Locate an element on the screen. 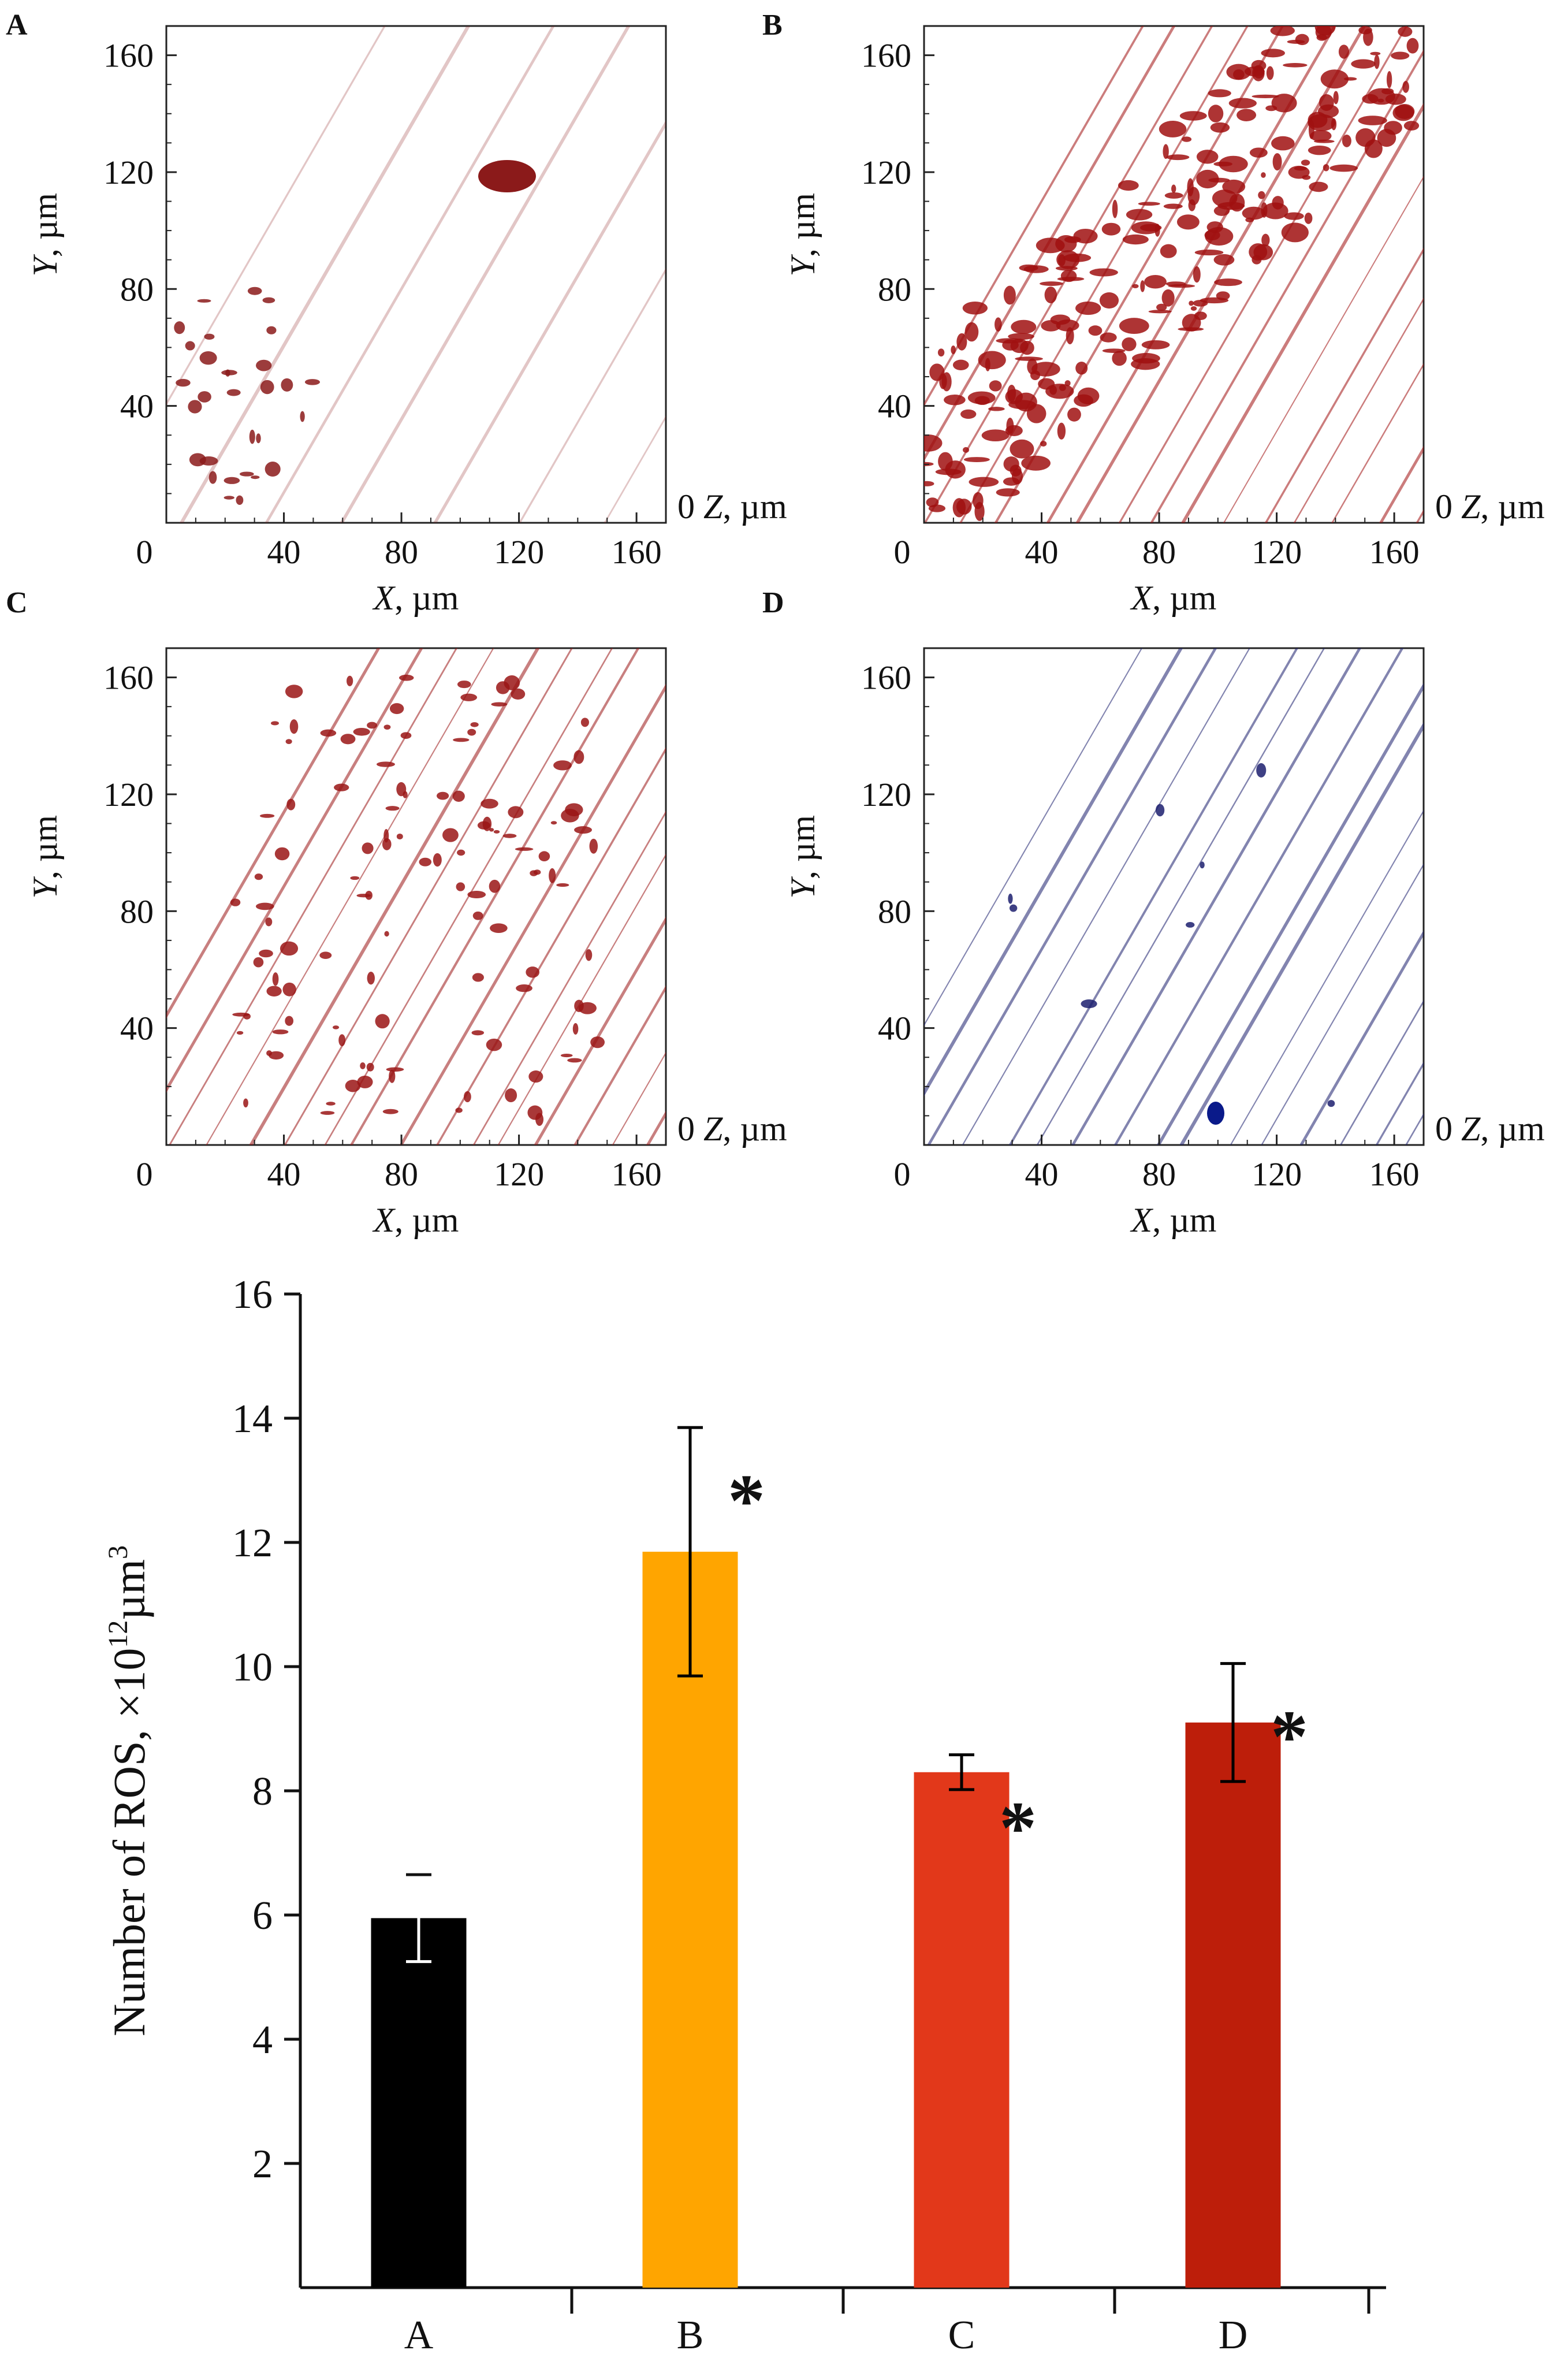  y-tick-label: 80 is located at coordinates (894, 911).